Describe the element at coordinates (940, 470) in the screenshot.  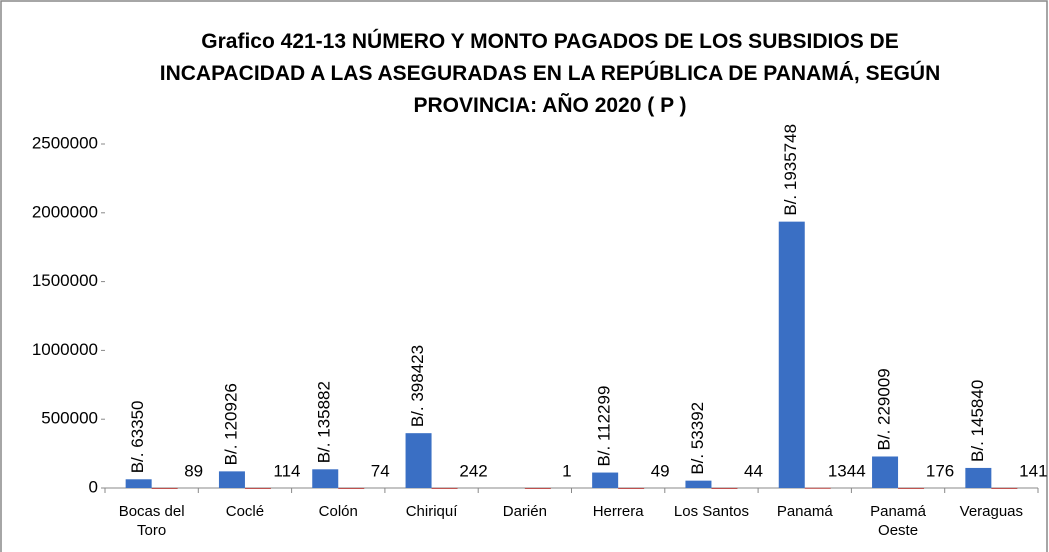
I see `value-label: 176` at that location.